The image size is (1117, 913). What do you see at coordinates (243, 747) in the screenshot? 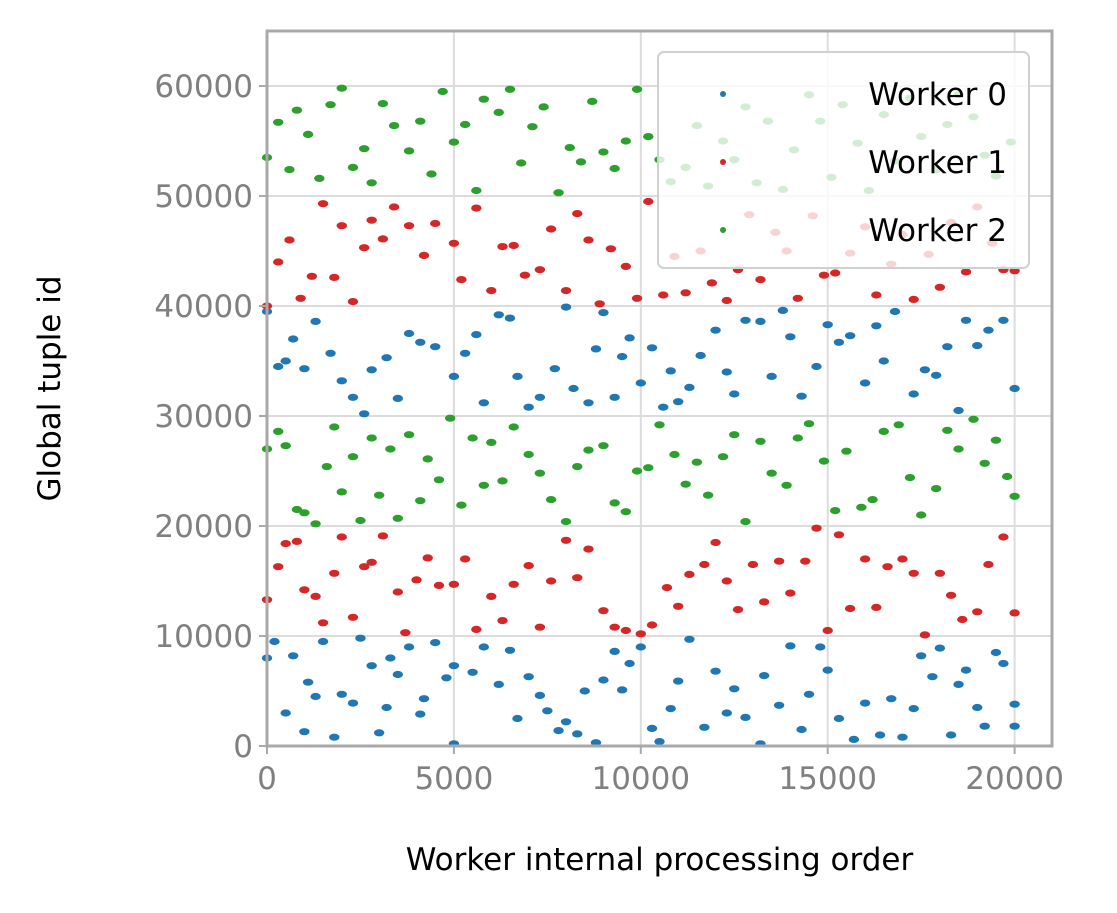
I see `y-tick-label: 0` at bounding box center [243, 747].